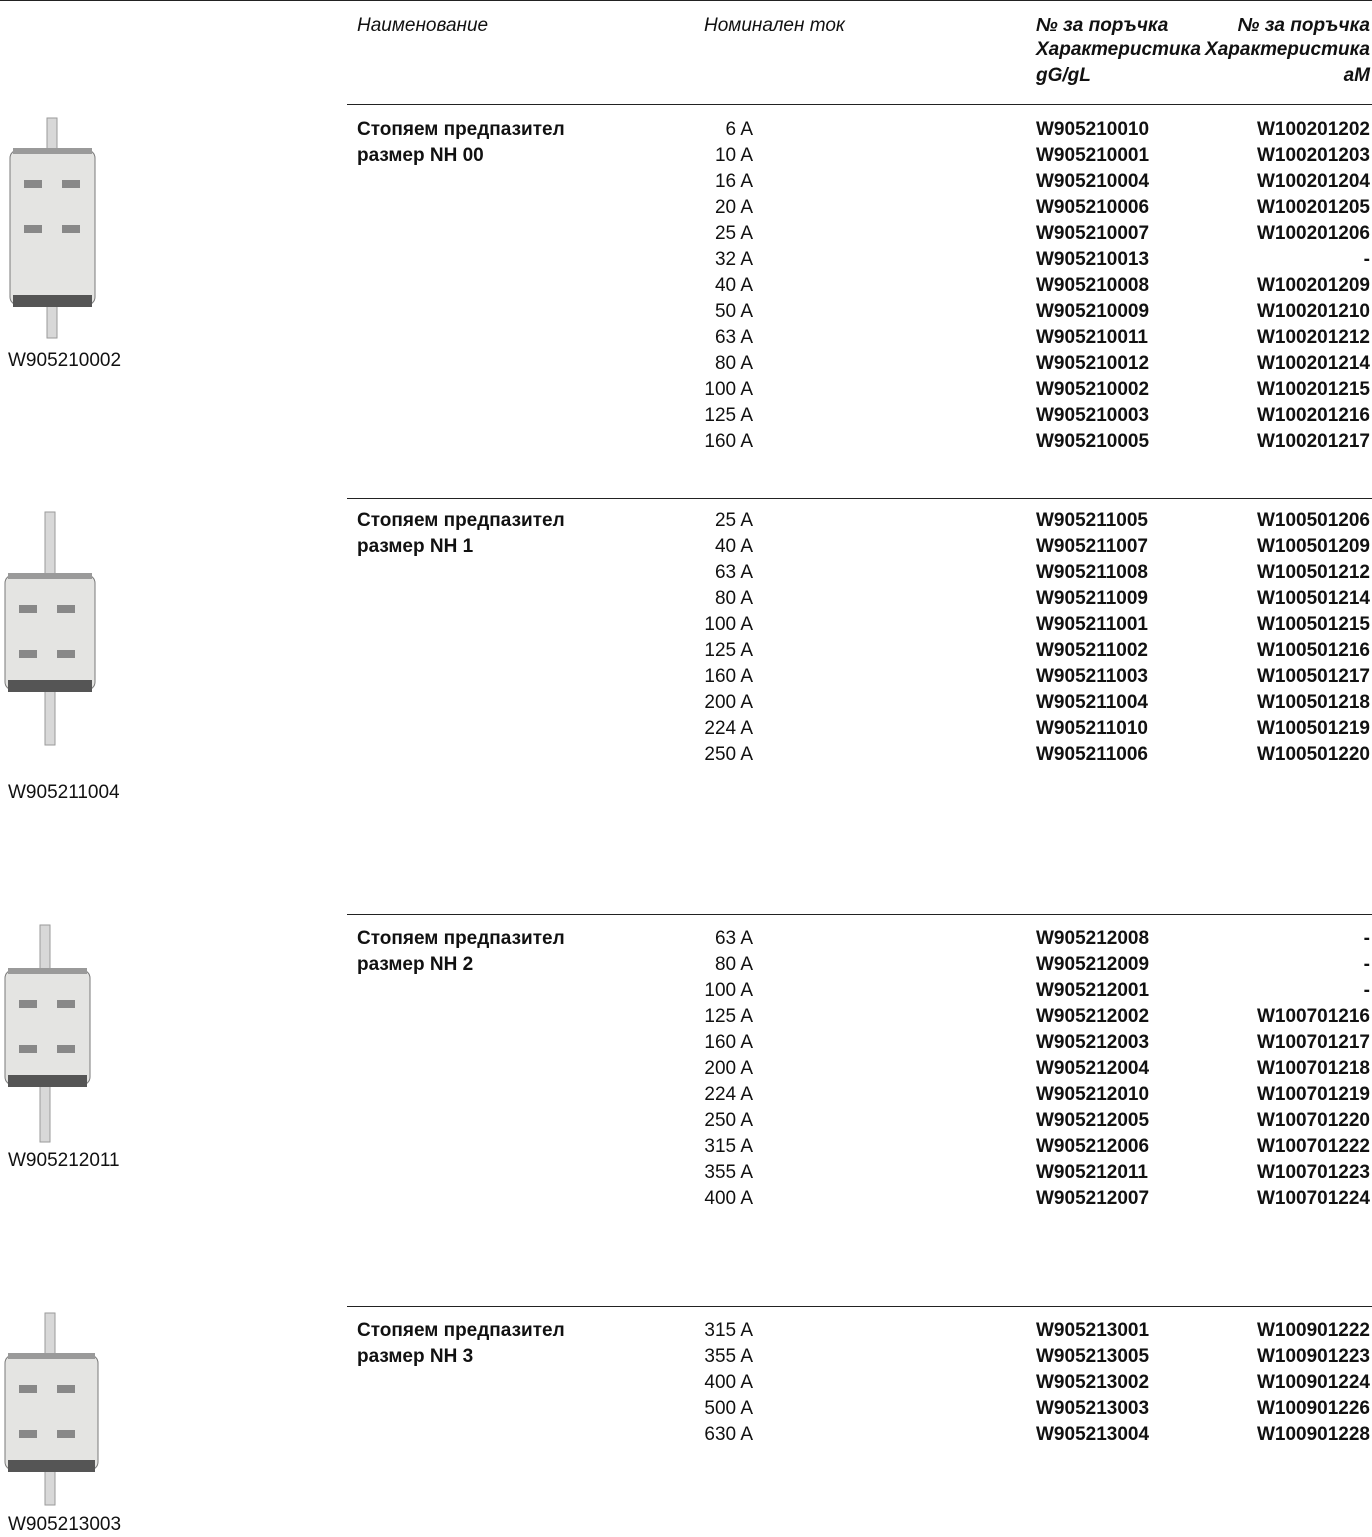 The image size is (1372, 1537). I want to click on header-name: Наименование, so click(423, 25).